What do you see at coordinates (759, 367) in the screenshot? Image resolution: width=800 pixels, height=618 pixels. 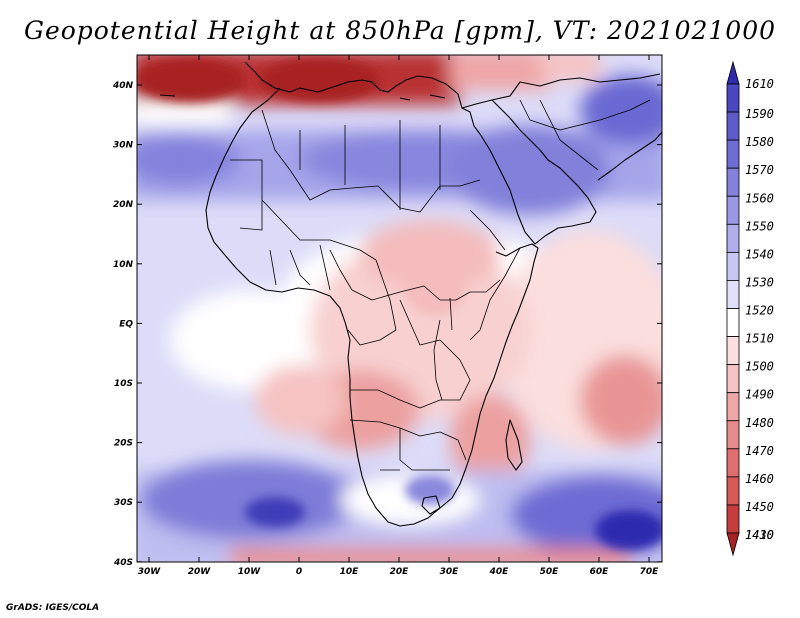 I see `colorbar-label: 1500` at bounding box center [759, 367].